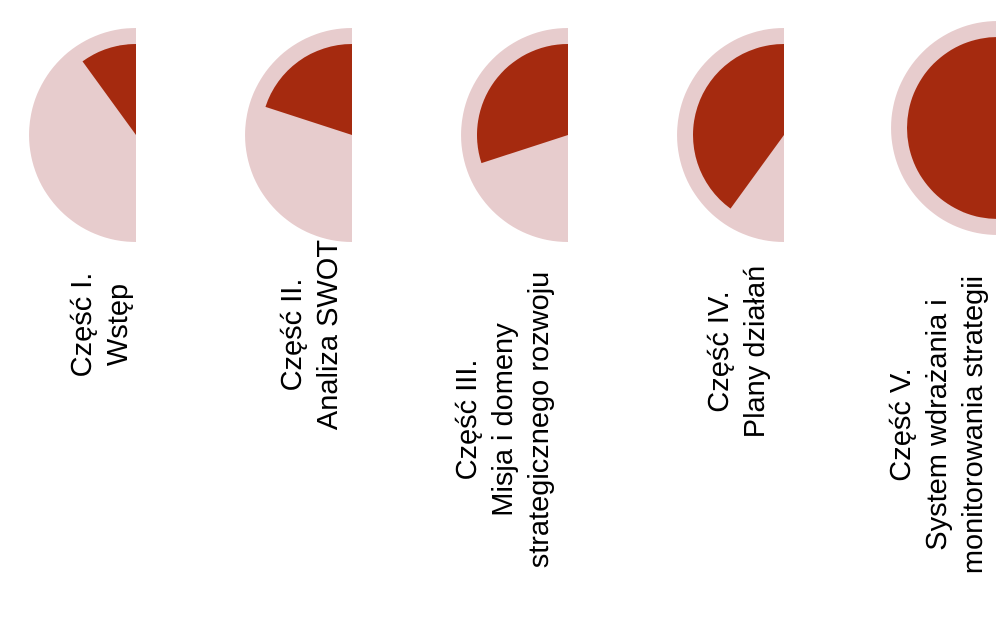 The image size is (996, 626). I want to click on stage-3-label-line2: Misja i domeny, so click(503, 420).